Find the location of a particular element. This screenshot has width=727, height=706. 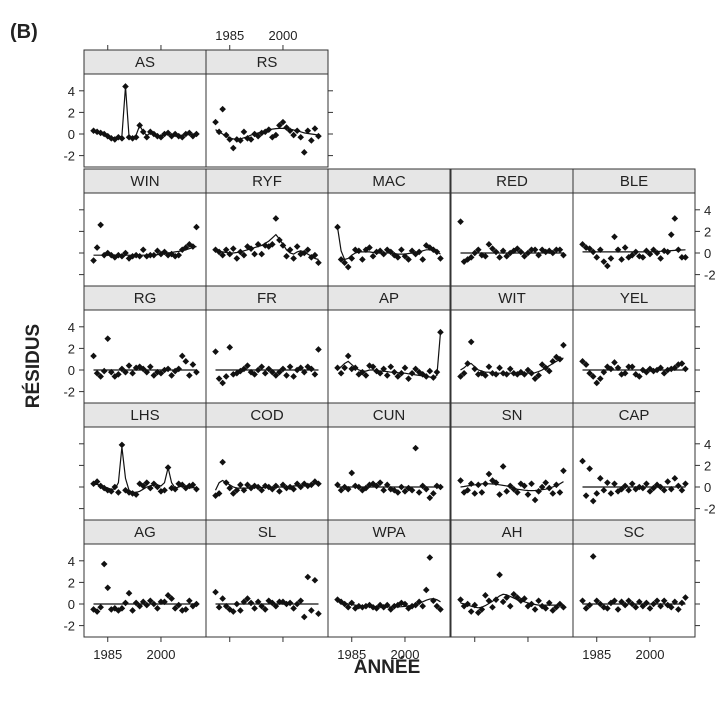

panel-strip-label: AP is located at coordinates (389, 298).